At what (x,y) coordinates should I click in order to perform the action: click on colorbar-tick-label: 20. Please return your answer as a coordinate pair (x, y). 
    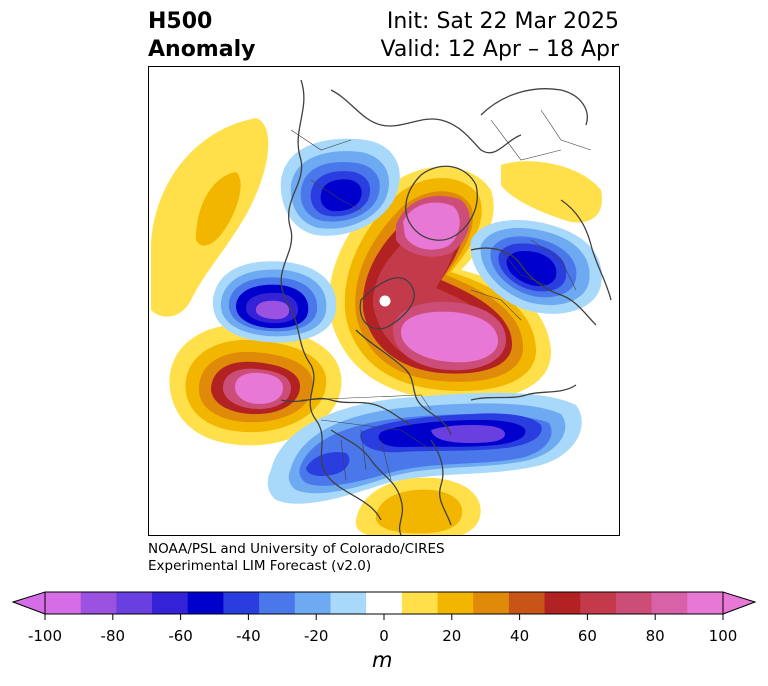
    Looking at the image, I should click on (452, 636).